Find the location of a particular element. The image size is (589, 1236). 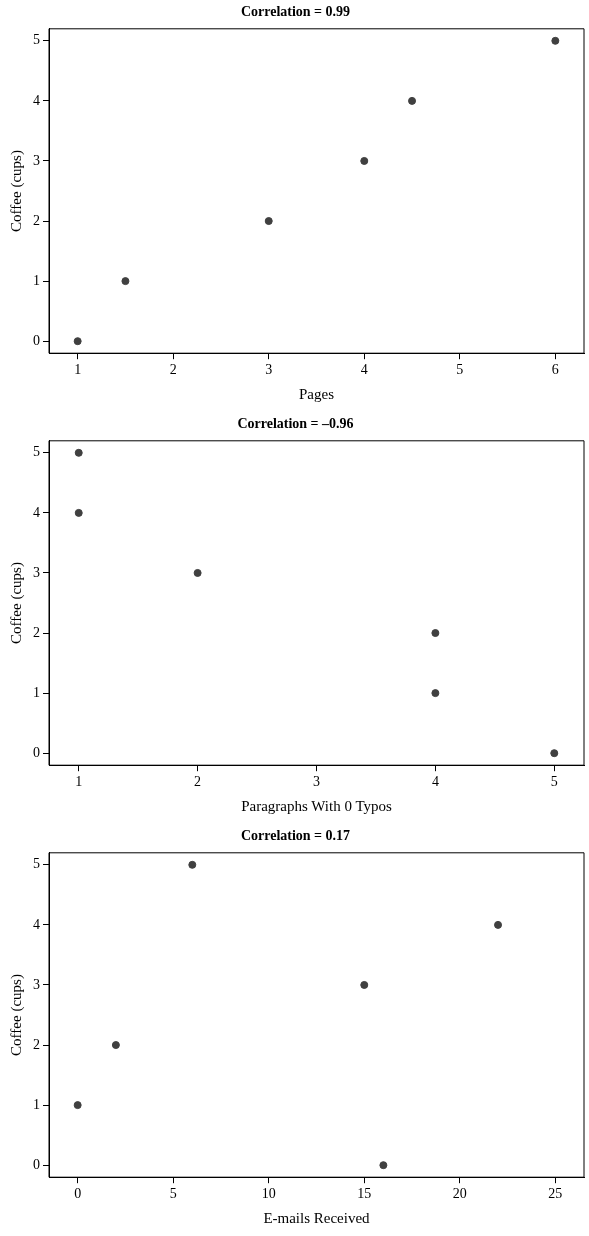

x-tick-label: 6 is located at coordinates (555, 370).